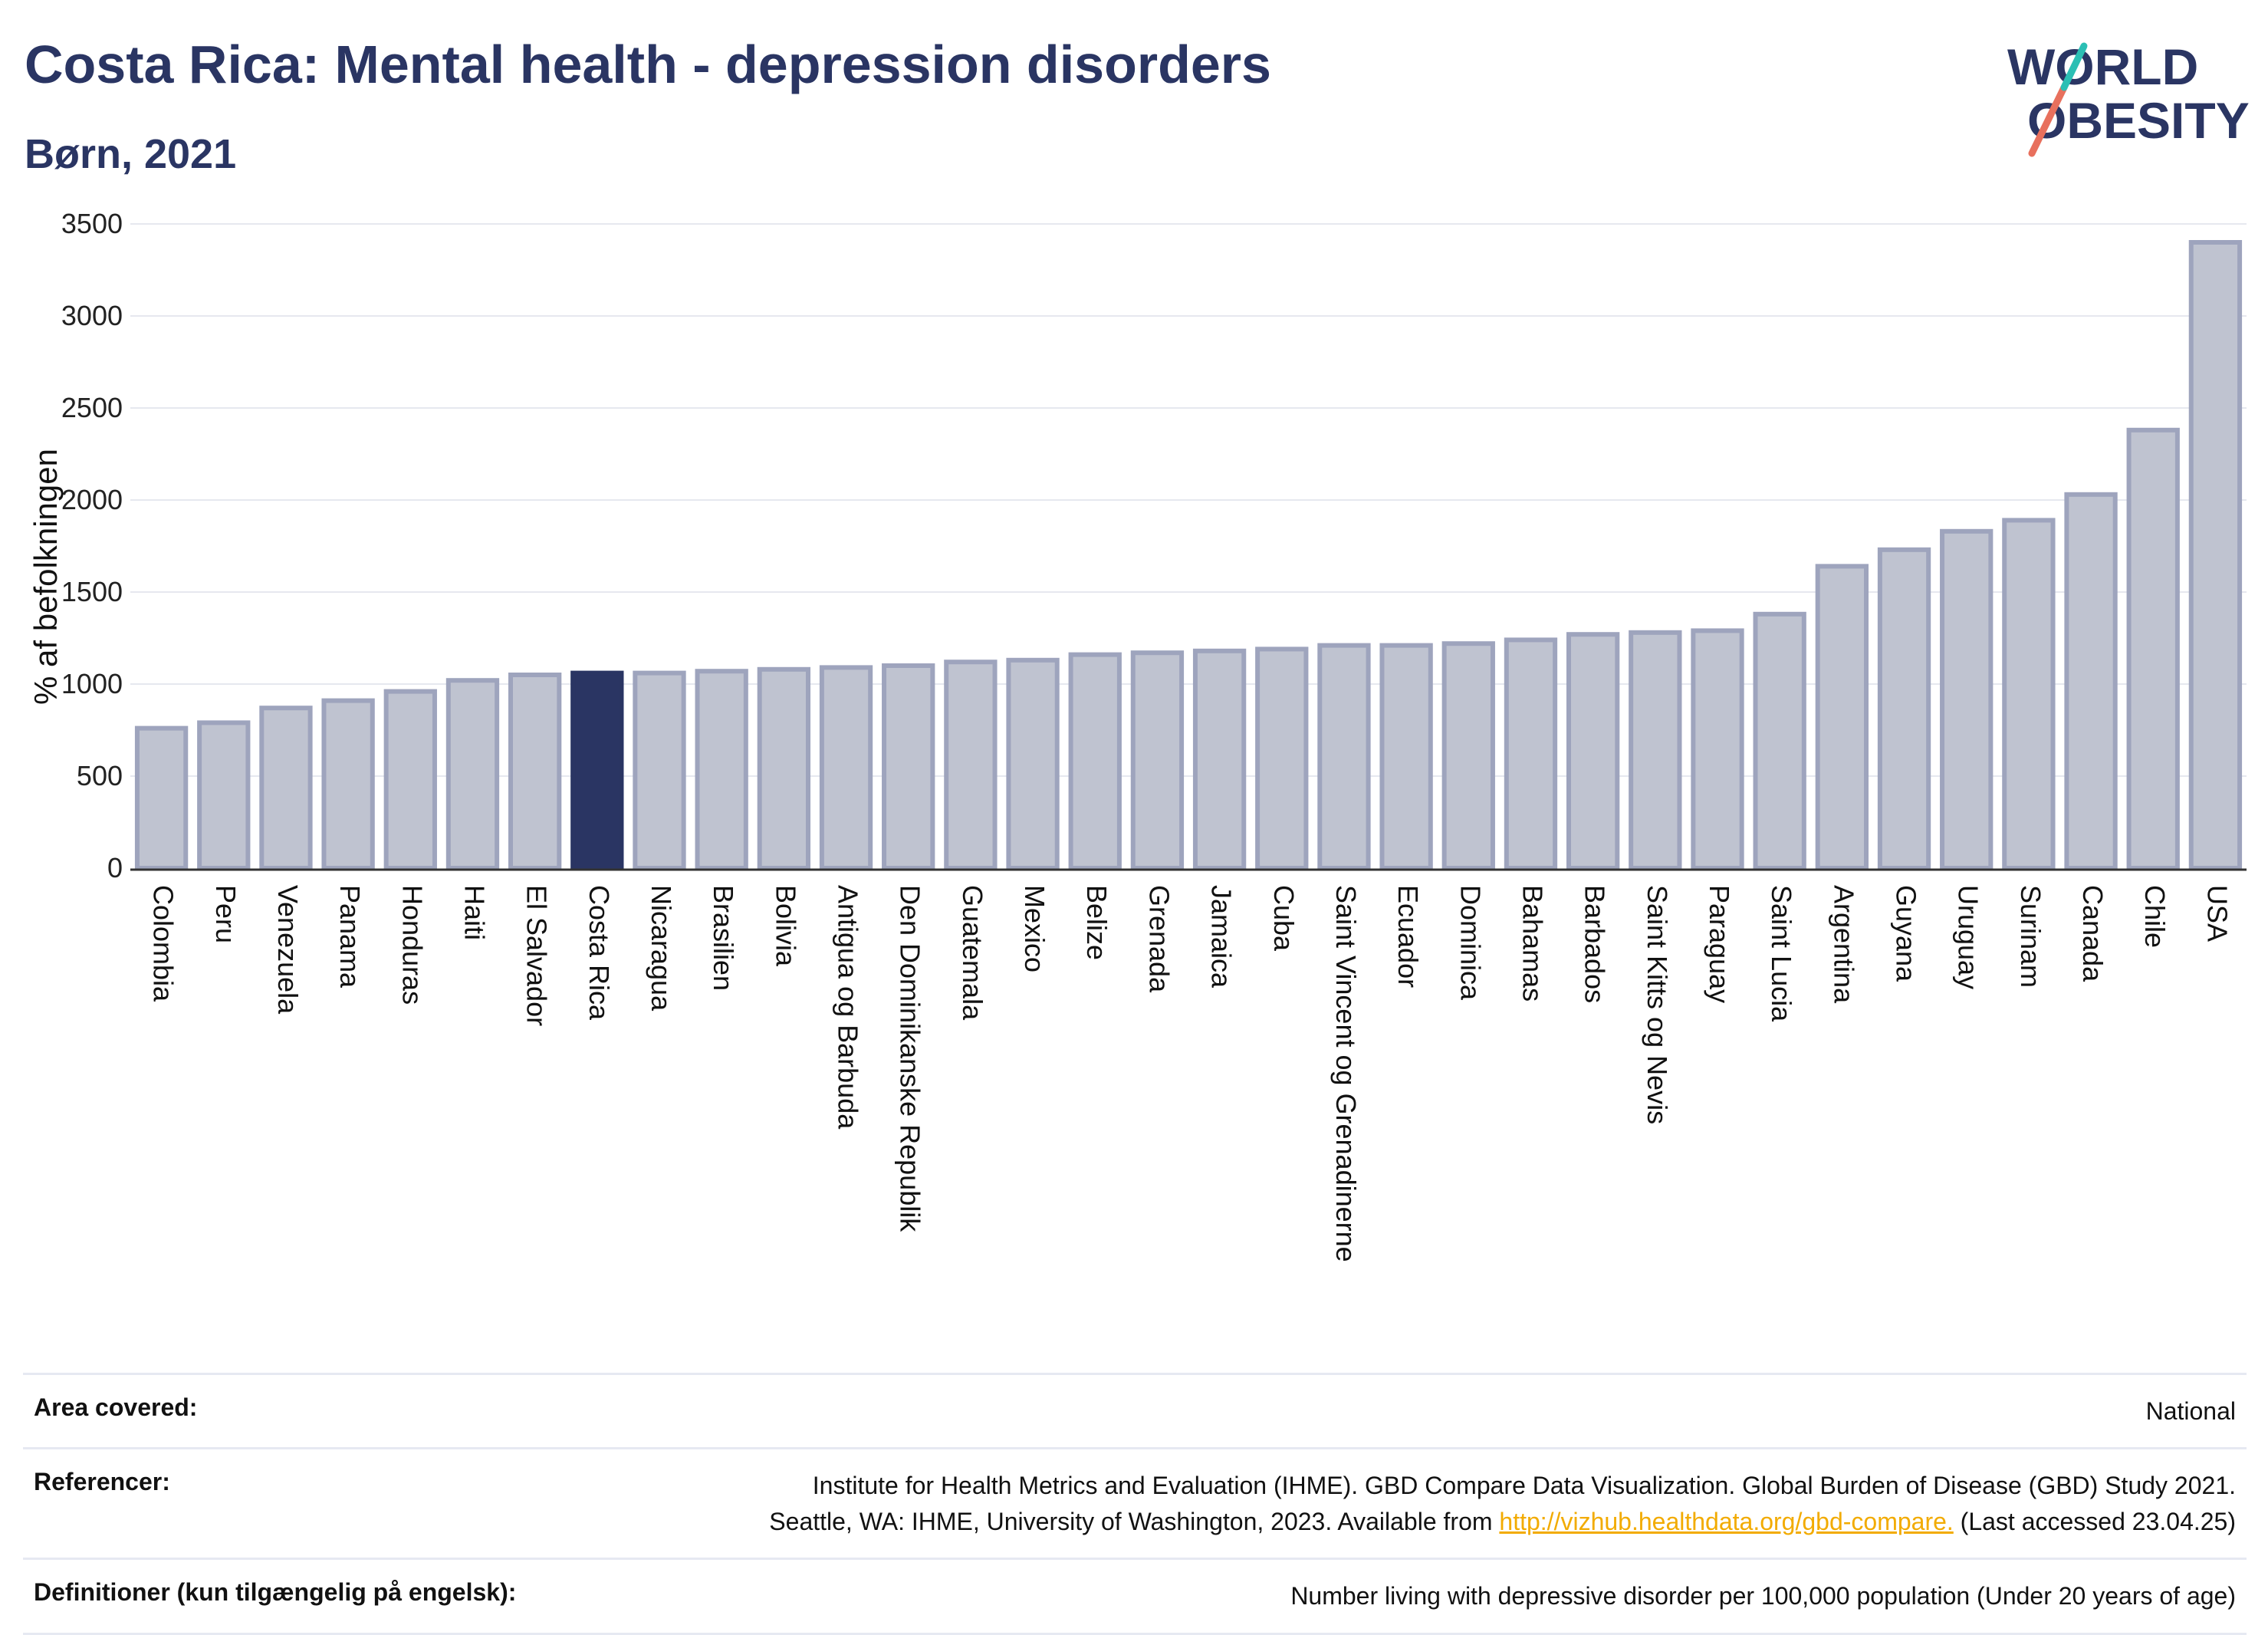  What do you see at coordinates (92, 545) in the screenshot?
I see `y-axis-ticks: 0 500 1000 1500 2000 2500 3000 3500` at bounding box center [92, 545].